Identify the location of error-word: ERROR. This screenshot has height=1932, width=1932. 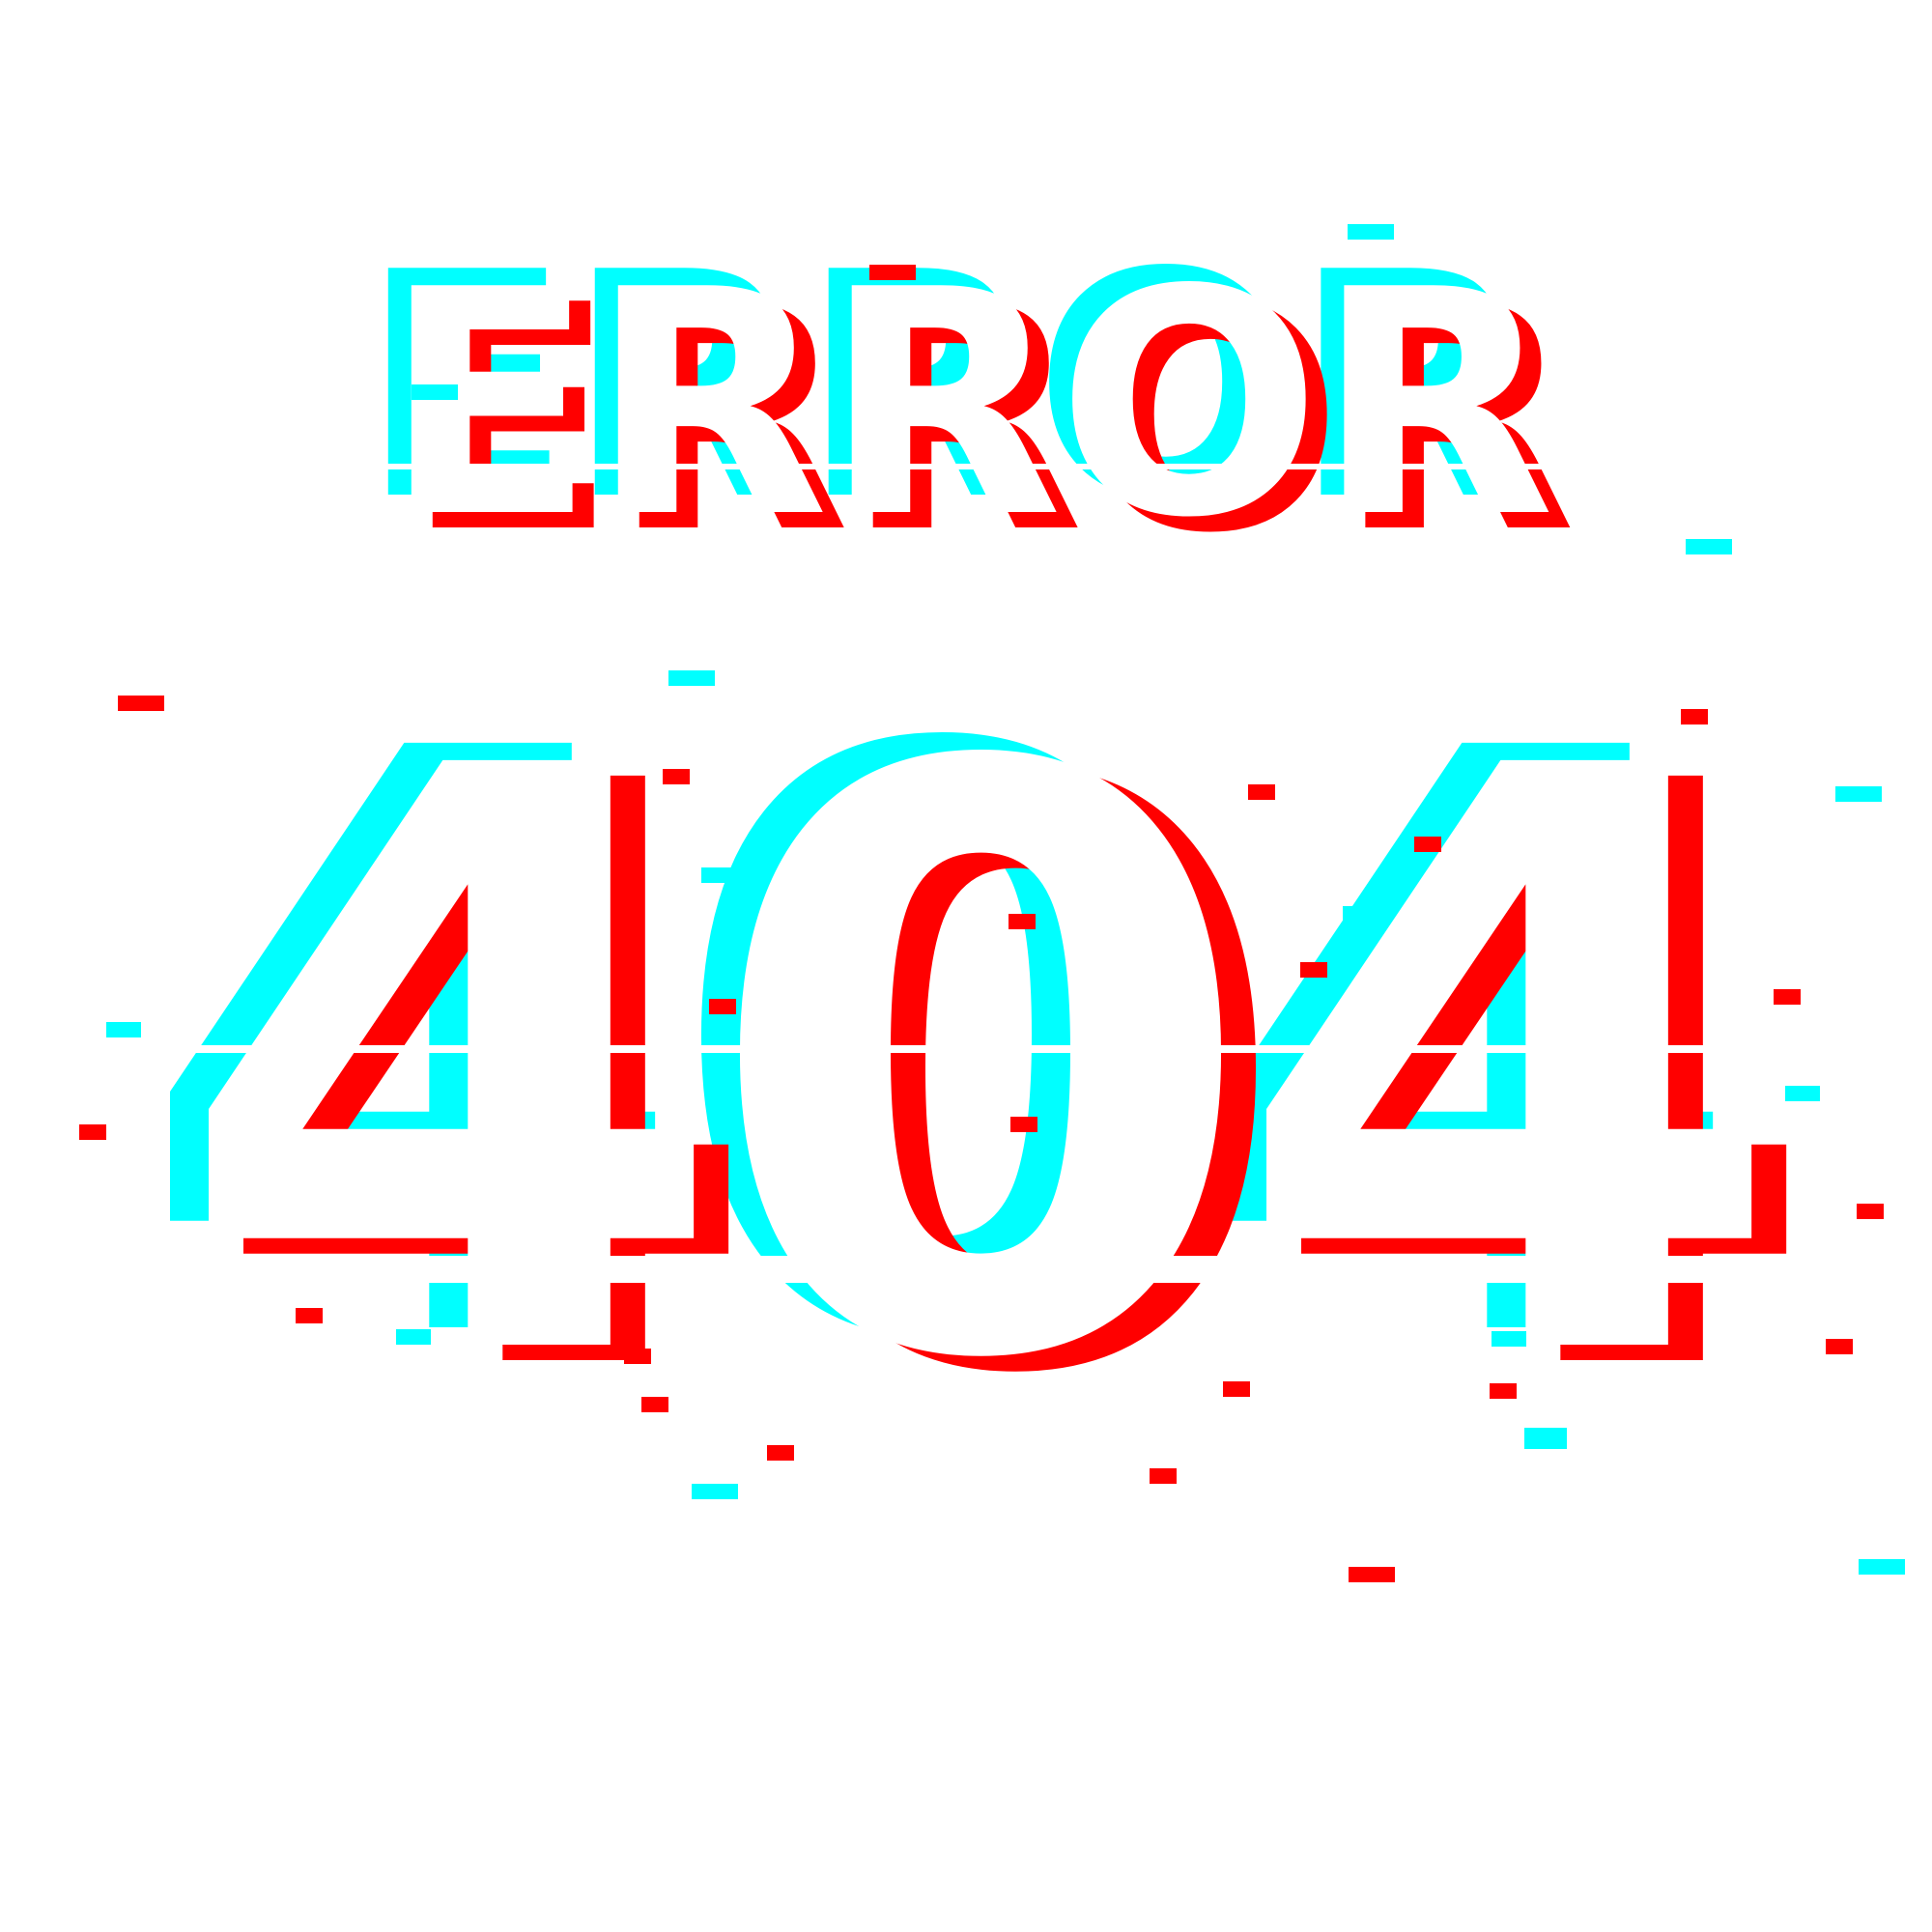
(969, 404).